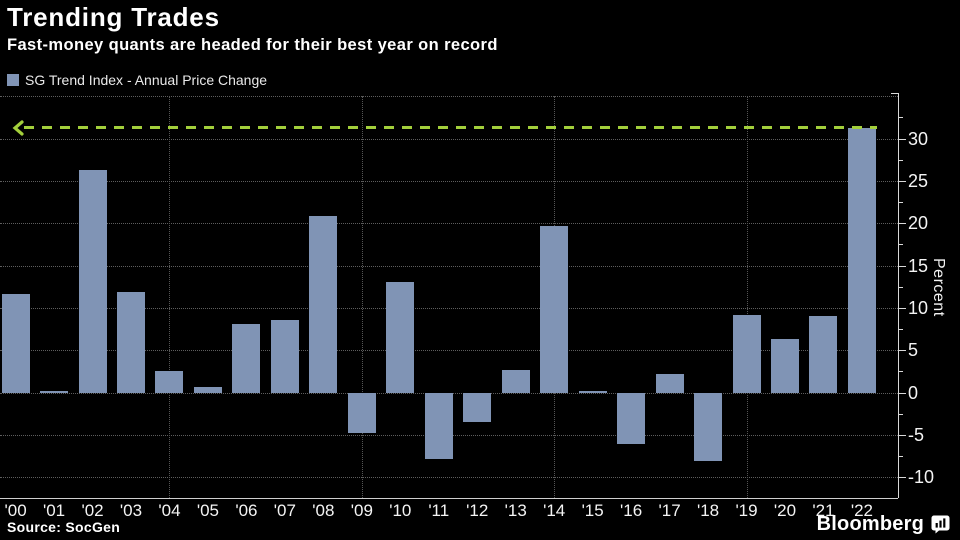 The image size is (960, 540). What do you see at coordinates (54, 510) in the screenshot?
I see `x-axis-tick-label: '01` at bounding box center [54, 510].